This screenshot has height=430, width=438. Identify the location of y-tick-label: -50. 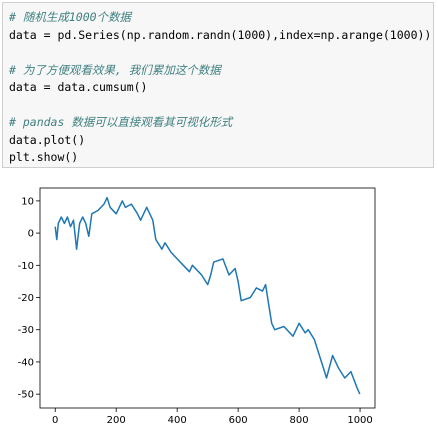
(26, 395).